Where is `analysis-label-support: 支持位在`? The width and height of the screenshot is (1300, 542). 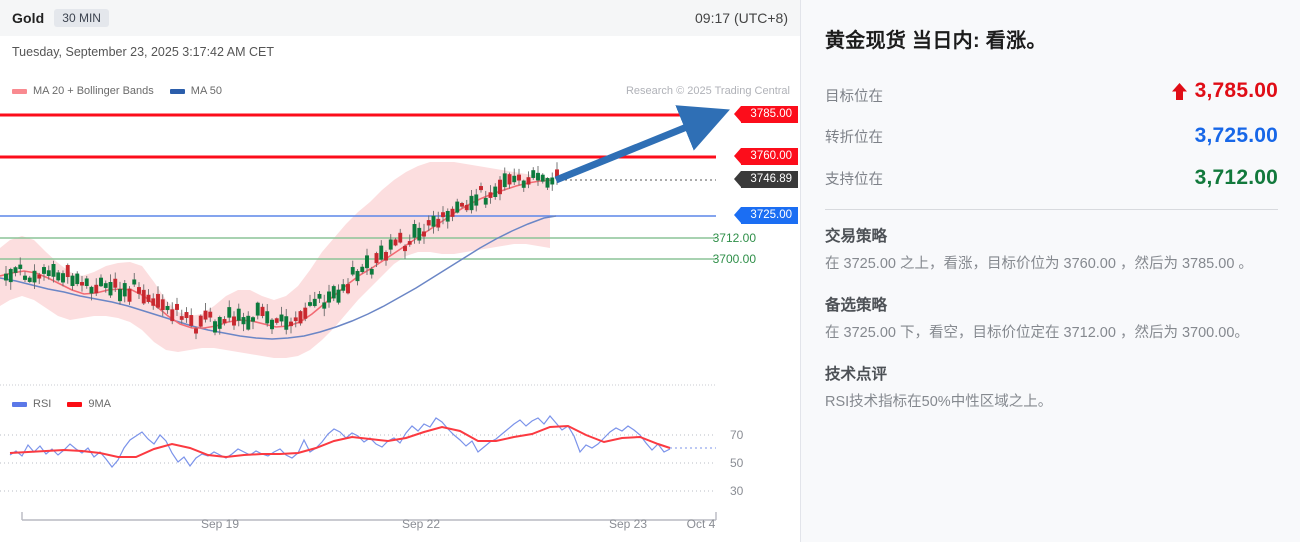 analysis-label-support: 支持位在 is located at coordinates (854, 179).